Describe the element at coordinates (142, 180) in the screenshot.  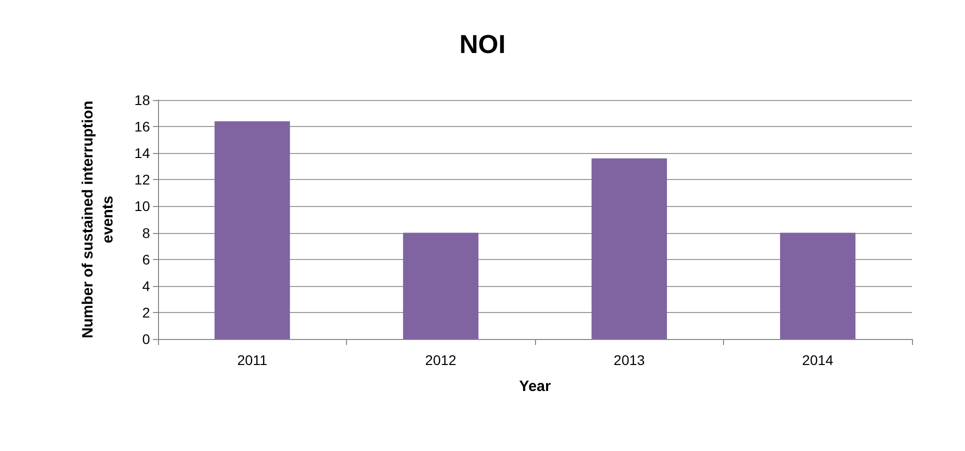
I see `y-tick-label: 12` at that location.